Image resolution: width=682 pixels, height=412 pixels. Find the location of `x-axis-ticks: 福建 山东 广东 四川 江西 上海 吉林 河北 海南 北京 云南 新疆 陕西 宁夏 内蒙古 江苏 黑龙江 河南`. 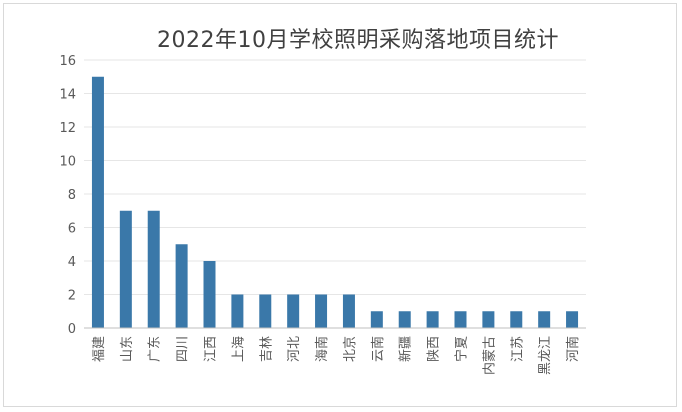

x-axis-ticks: 福建 山东 广东 四川 江西 上海 吉林 河北 海南 北京 云南 新疆 陕西 宁夏 内蒙古 江苏 黑龙江 河南 is located at coordinates (336, 355).